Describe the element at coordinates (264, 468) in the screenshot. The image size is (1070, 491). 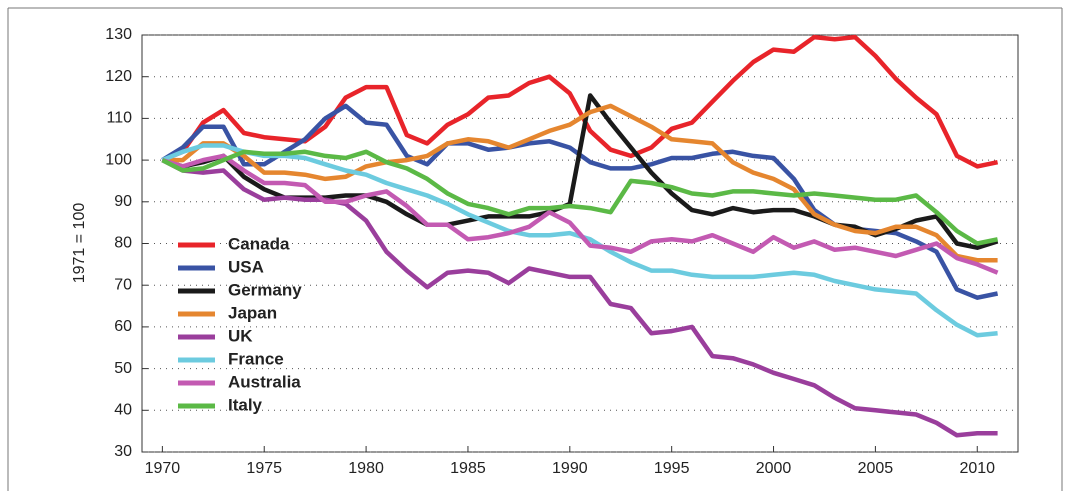
I see `x-tick-label: 1975` at that location.